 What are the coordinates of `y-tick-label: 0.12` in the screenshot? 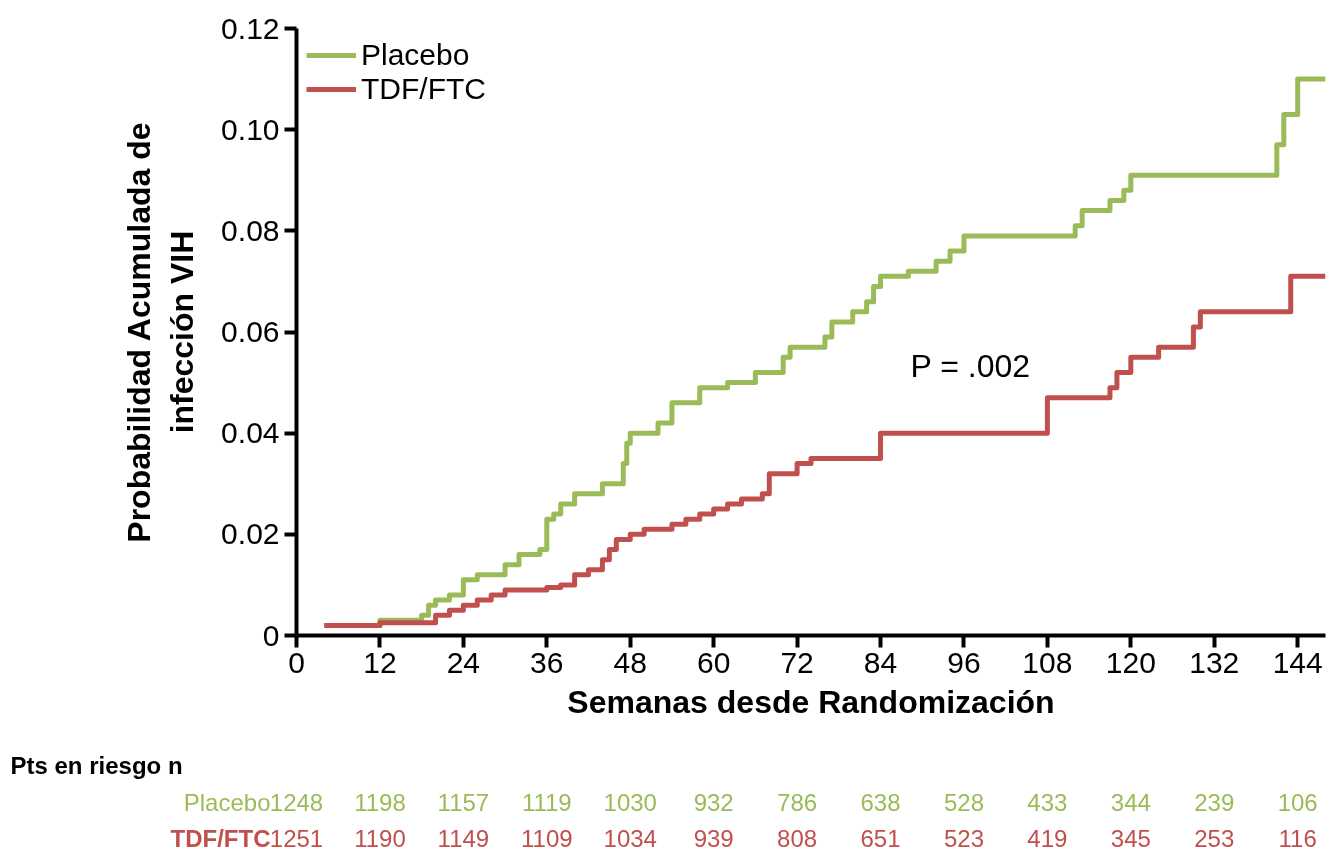 It's located at (250, 28).